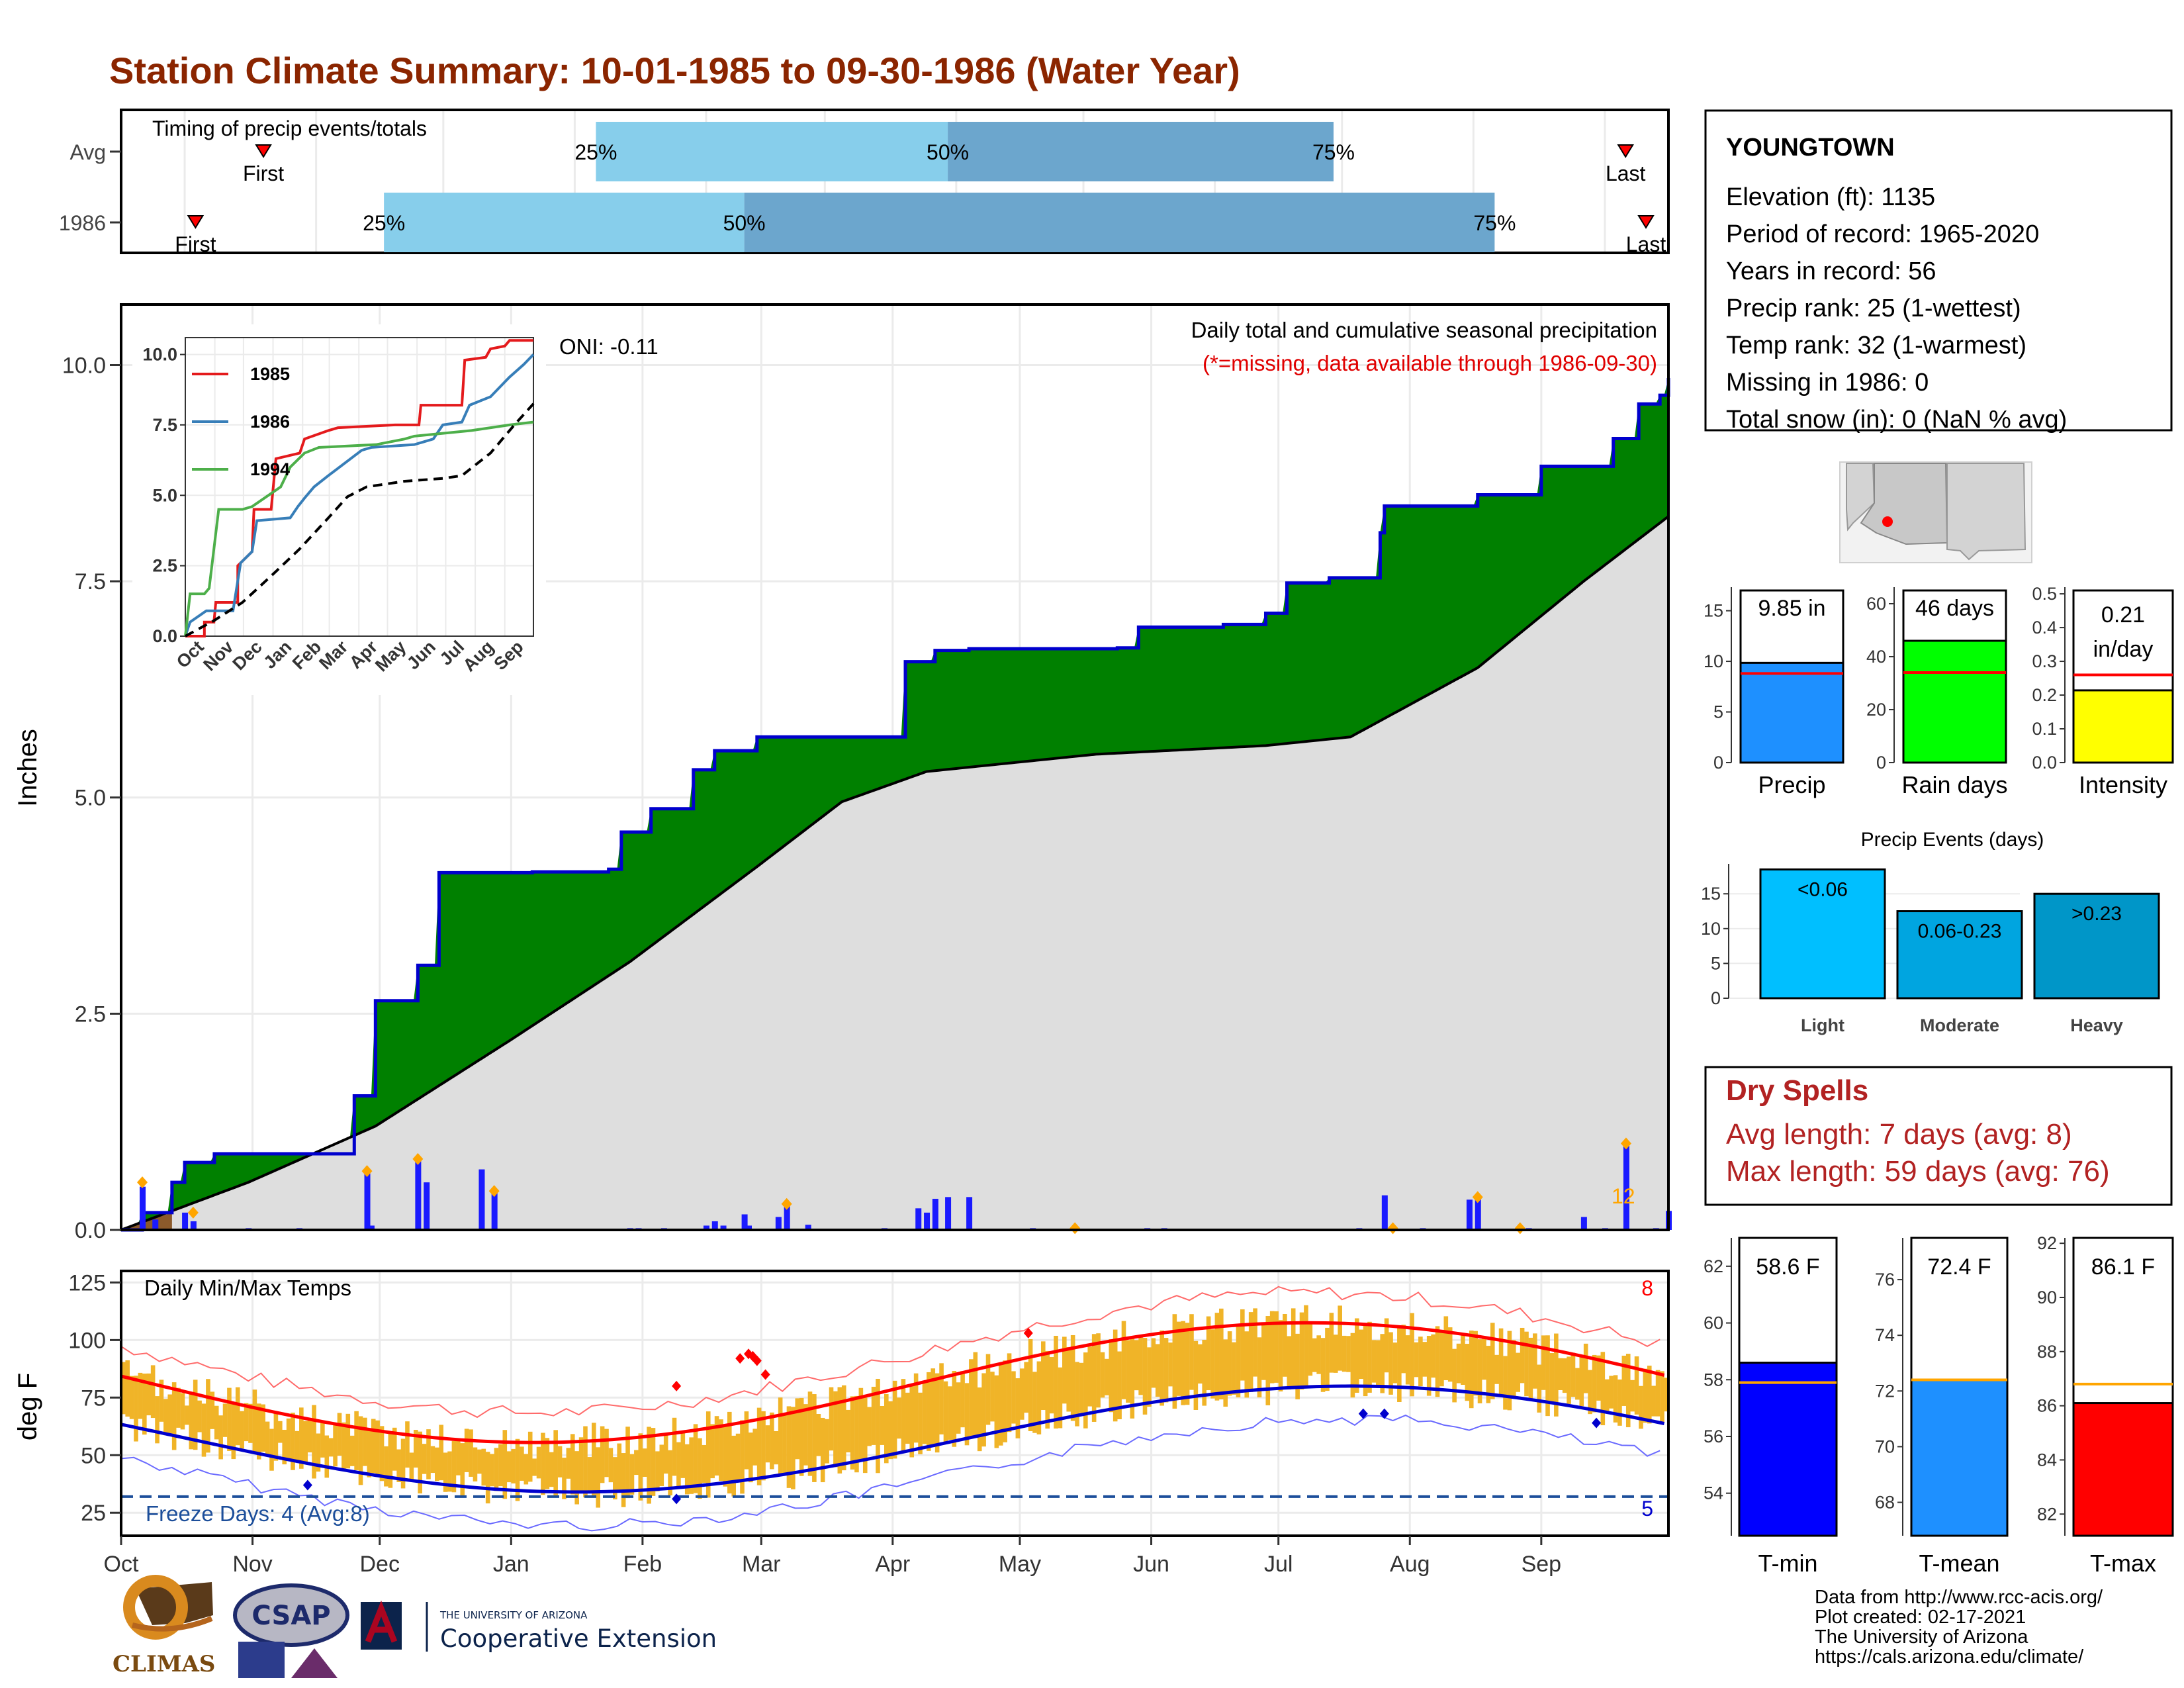 The image size is (2184, 1688). I want to click on events-bar-heavy, so click(2096, 946).